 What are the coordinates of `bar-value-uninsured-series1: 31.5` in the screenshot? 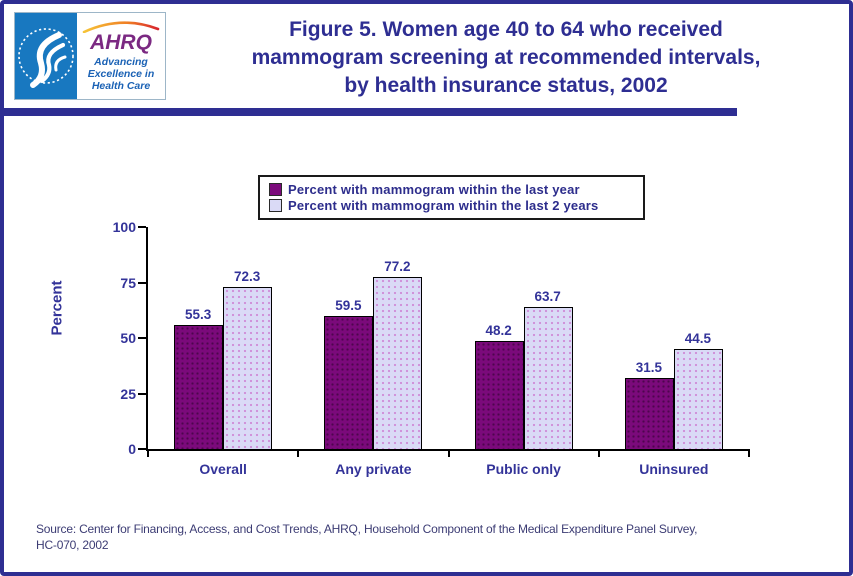 It's located at (649, 367).